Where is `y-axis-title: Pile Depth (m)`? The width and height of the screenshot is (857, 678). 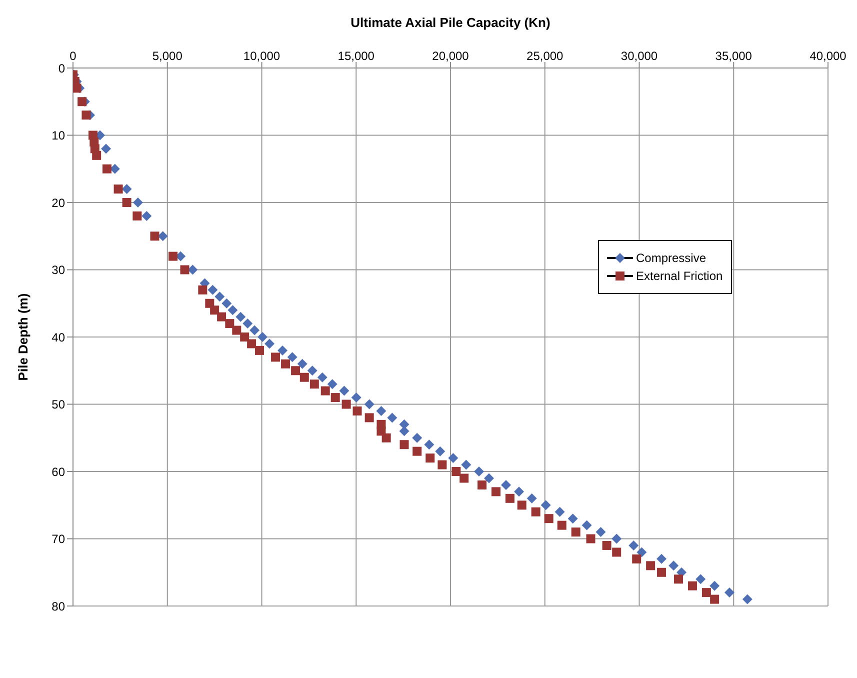 y-axis-title: Pile Depth (m) is located at coordinates (23, 337).